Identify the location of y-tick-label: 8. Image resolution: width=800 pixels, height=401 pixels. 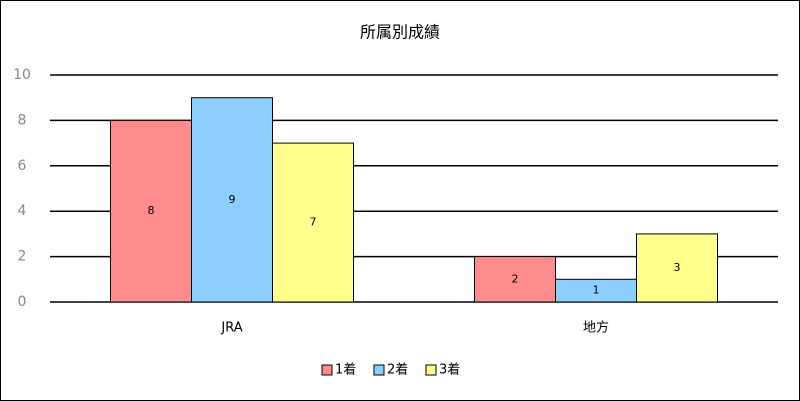
(22, 120).